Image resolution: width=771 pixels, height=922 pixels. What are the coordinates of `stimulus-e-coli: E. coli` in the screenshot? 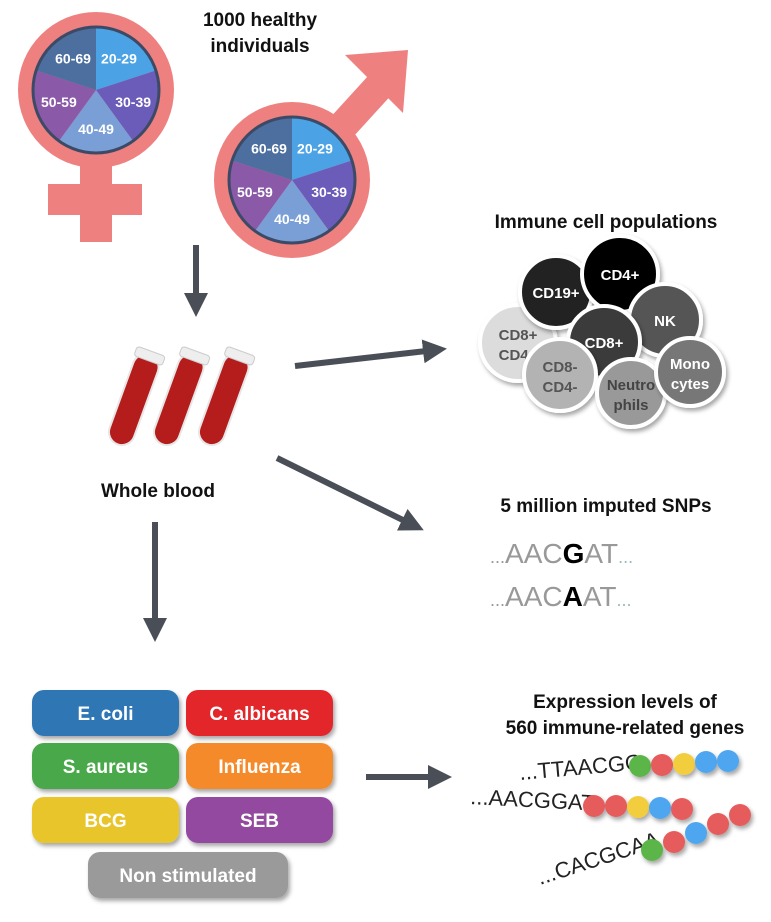 It's located at (105, 713).